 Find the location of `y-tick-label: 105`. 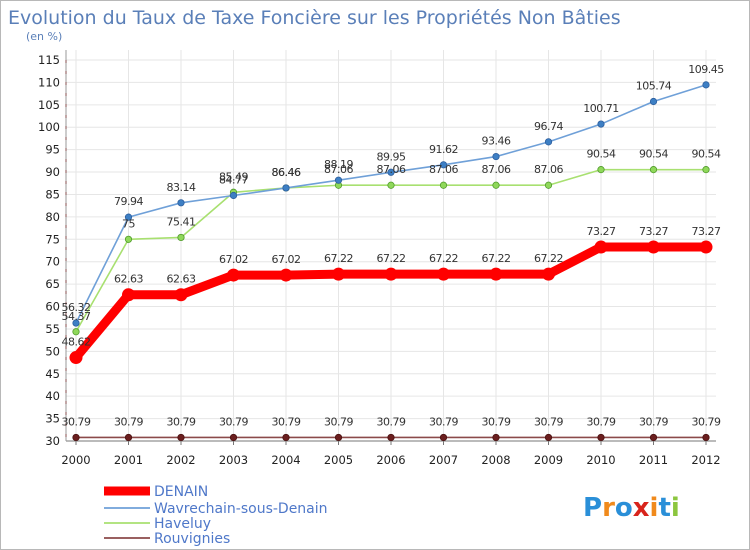

y-tick-label: 105 is located at coordinates (49, 105).